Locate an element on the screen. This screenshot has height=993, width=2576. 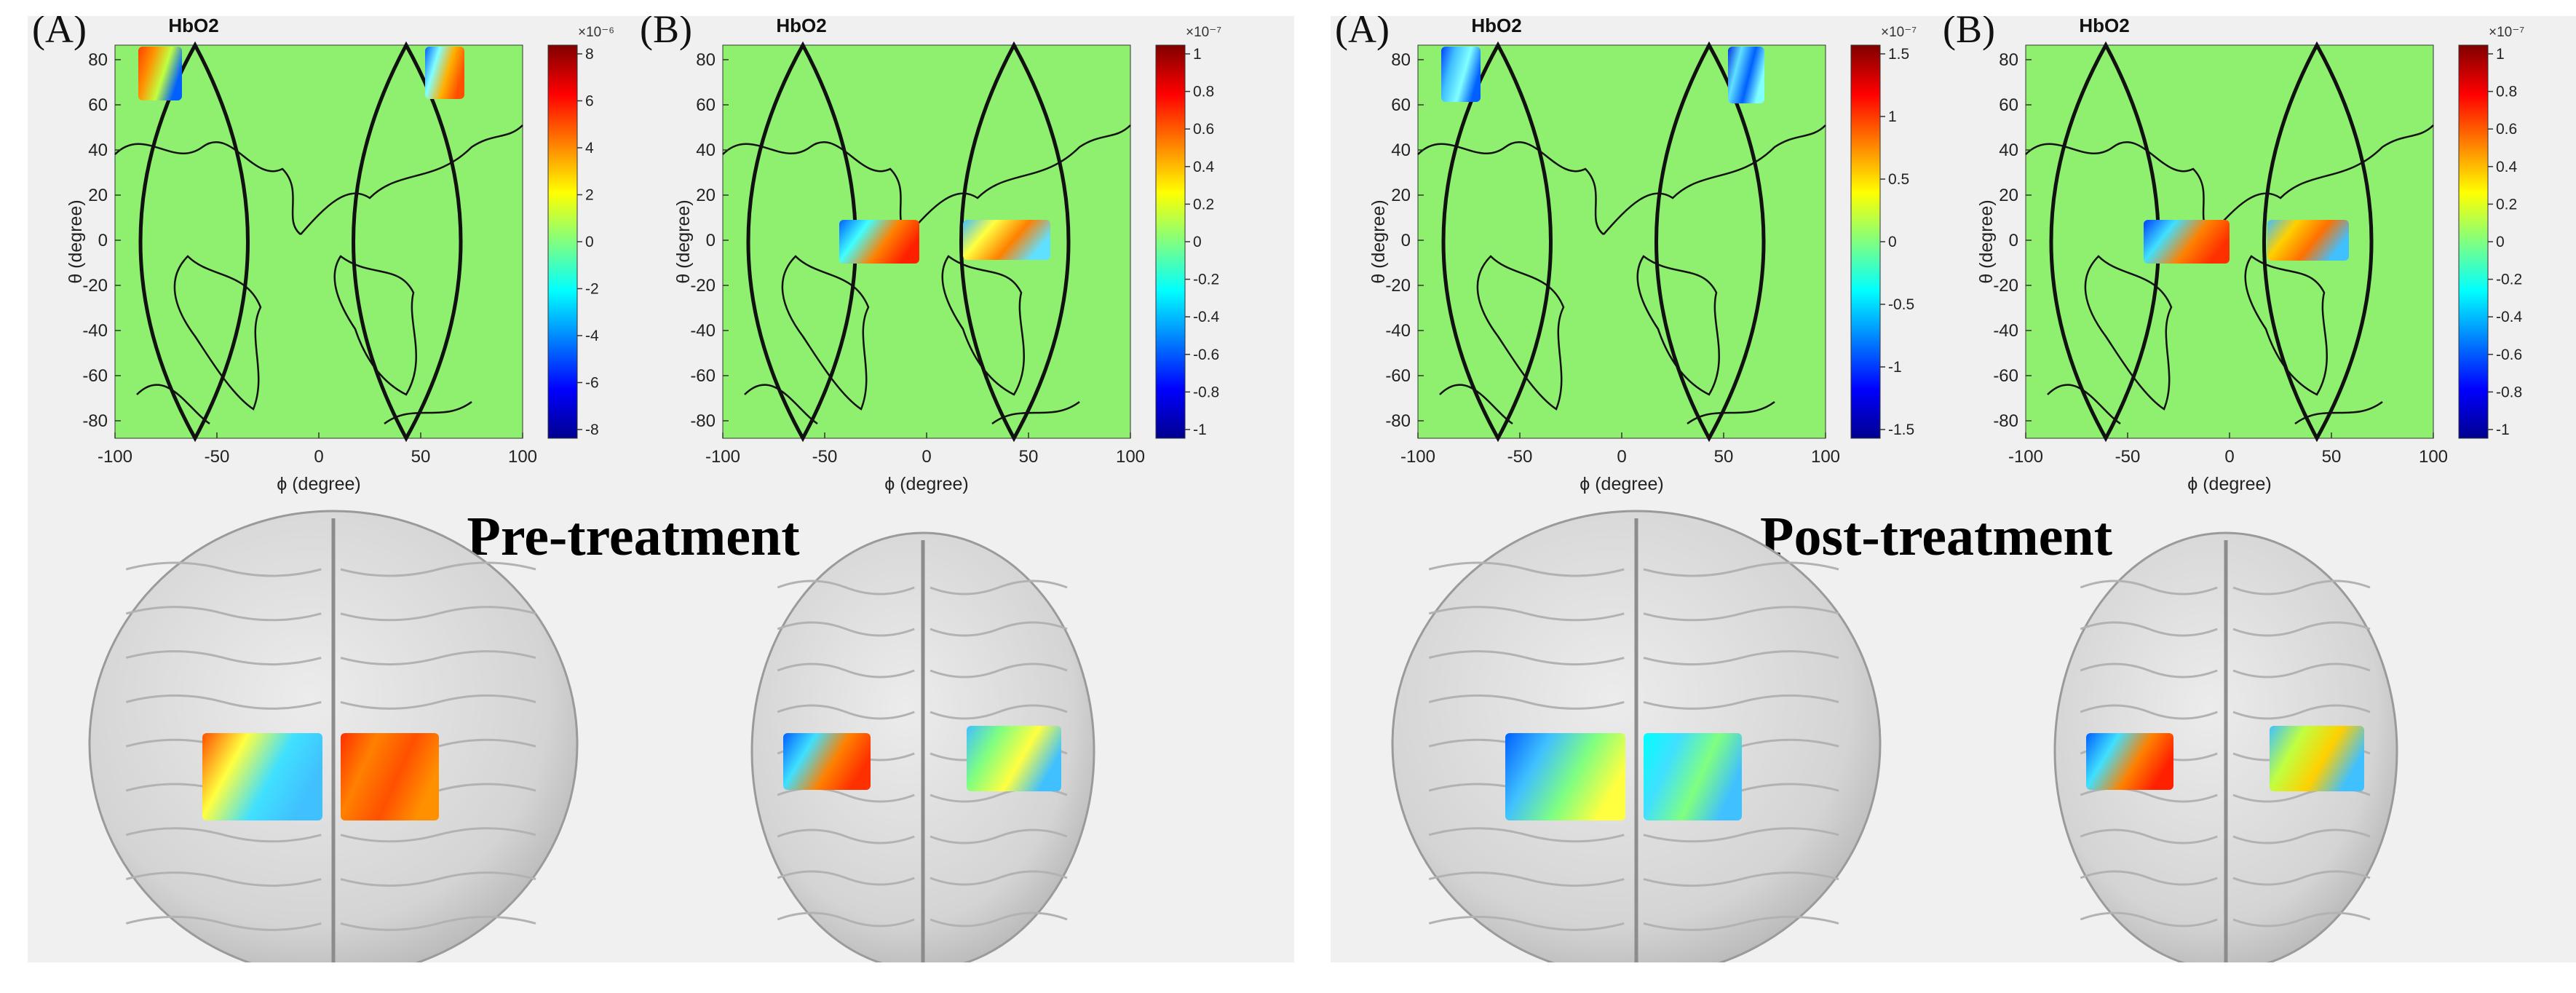
colorbar-tick-label: 2 is located at coordinates (589, 196).